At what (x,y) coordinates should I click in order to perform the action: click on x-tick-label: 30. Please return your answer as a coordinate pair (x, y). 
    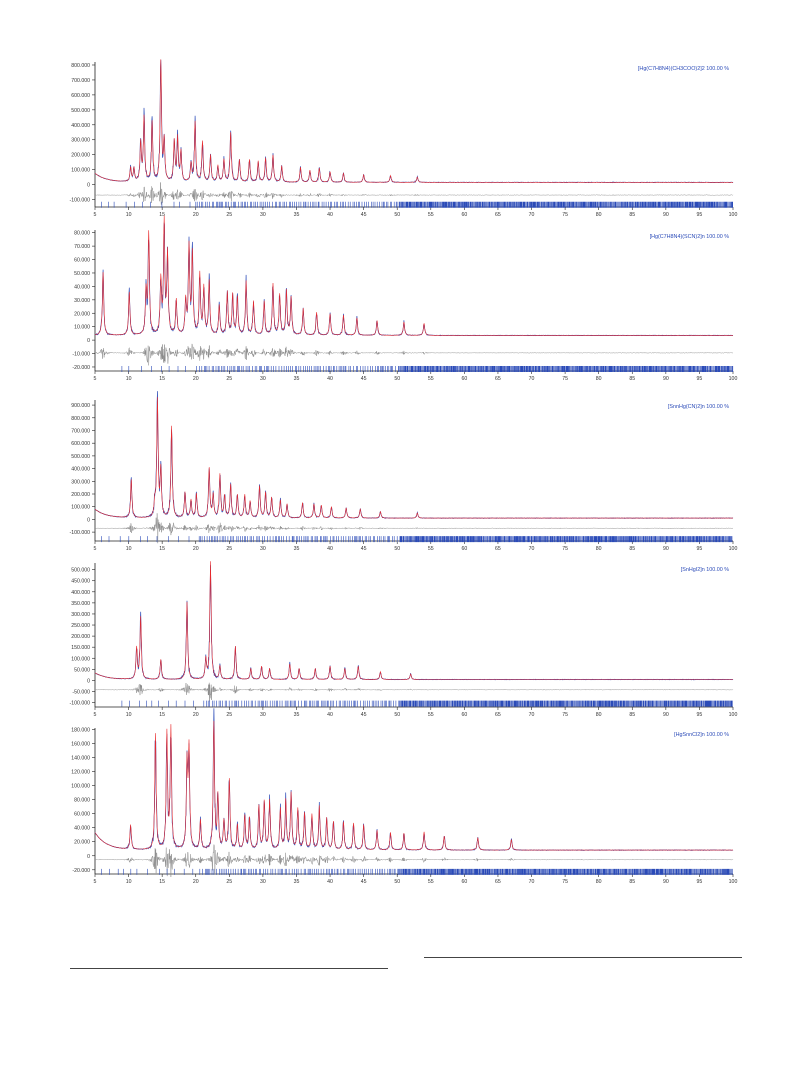
    Looking at the image, I should click on (263, 715).